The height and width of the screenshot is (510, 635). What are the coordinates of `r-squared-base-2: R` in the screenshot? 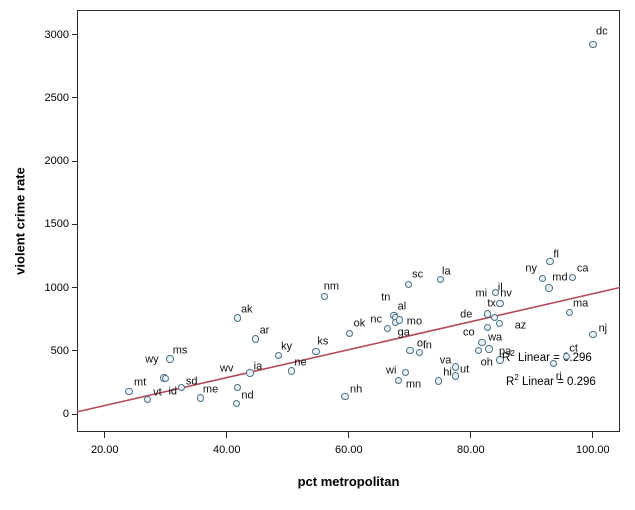 It's located at (510, 381).